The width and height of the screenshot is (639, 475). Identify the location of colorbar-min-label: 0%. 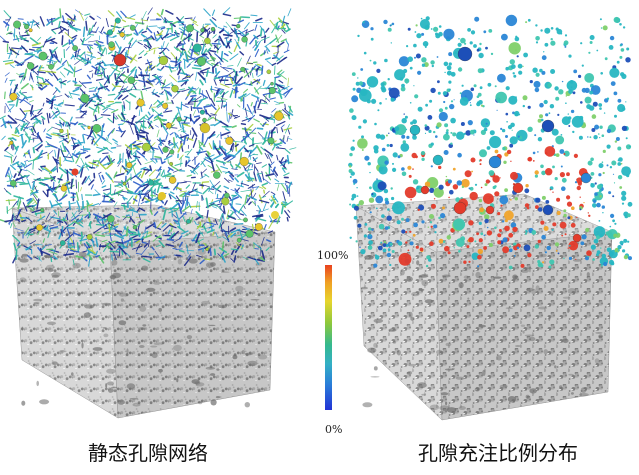
(334, 429).